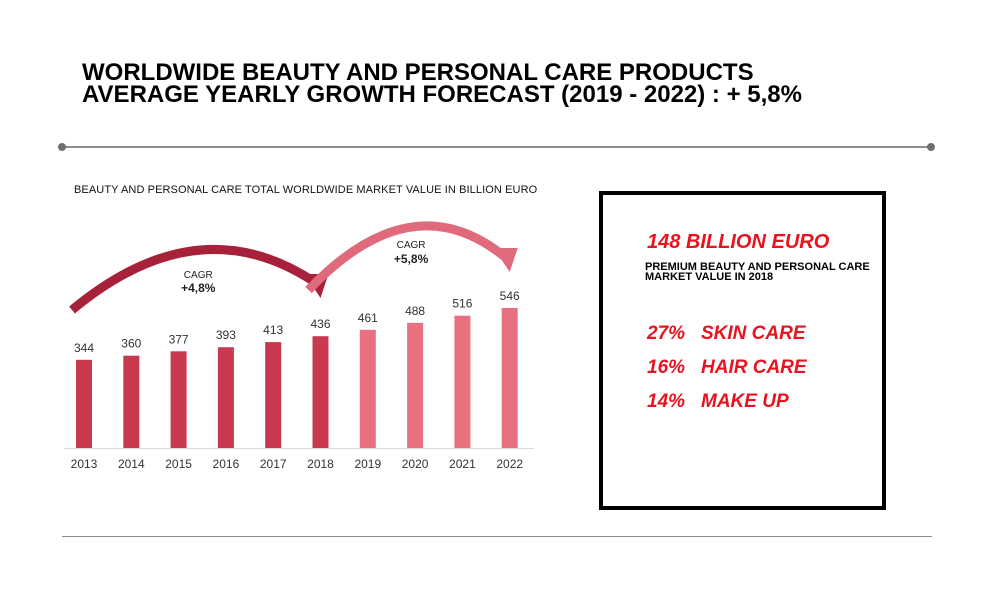 Image resolution: width=1000 pixels, height=608 pixels. What do you see at coordinates (179, 339) in the screenshot?
I see `value-label-2015: 377` at bounding box center [179, 339].